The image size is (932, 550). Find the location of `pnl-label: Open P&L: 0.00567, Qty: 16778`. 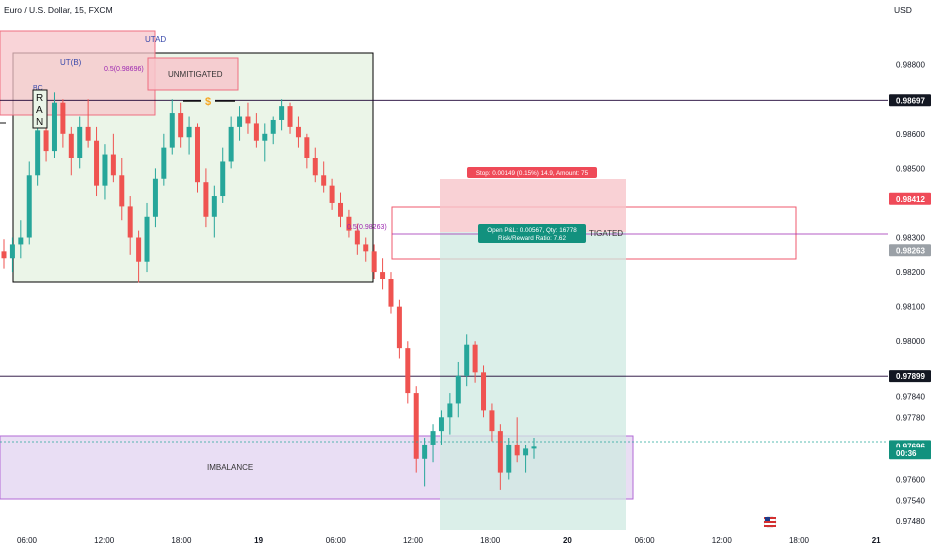

pnl-label: Open P&L: 0.00567, Qty: 16778 is located at coordinates (532, 230).